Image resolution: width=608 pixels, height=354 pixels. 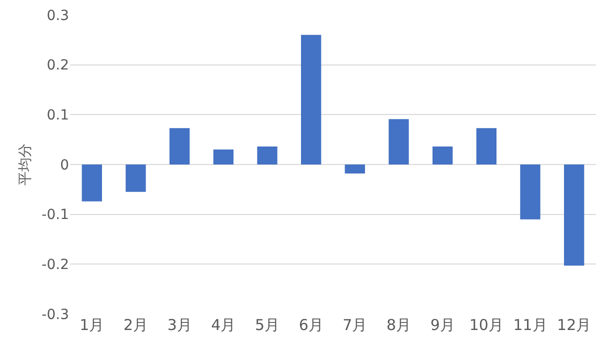 What do you see at coordinates (574, 325) in the screenshot?
I see `x-tick-label: 12月` at bounding box center [574, 325].